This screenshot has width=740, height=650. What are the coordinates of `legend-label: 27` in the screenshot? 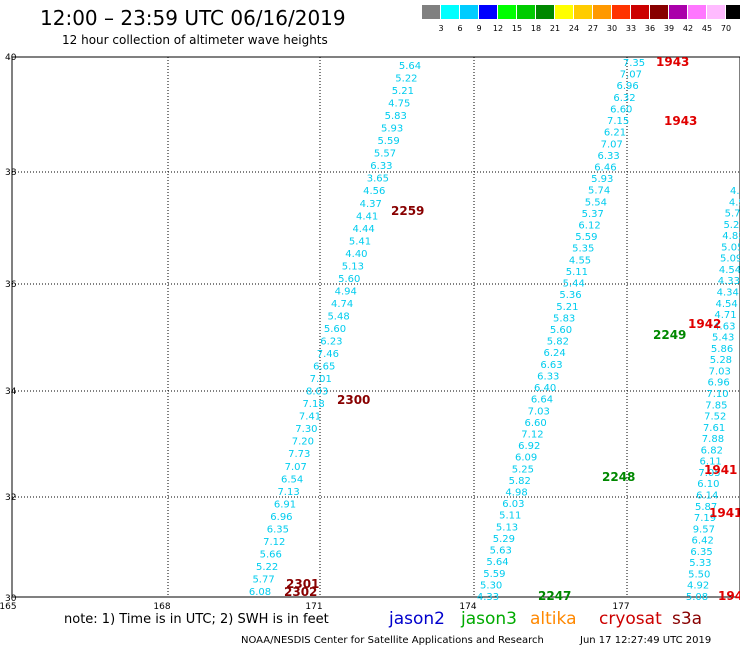 It's located at (593, 28).